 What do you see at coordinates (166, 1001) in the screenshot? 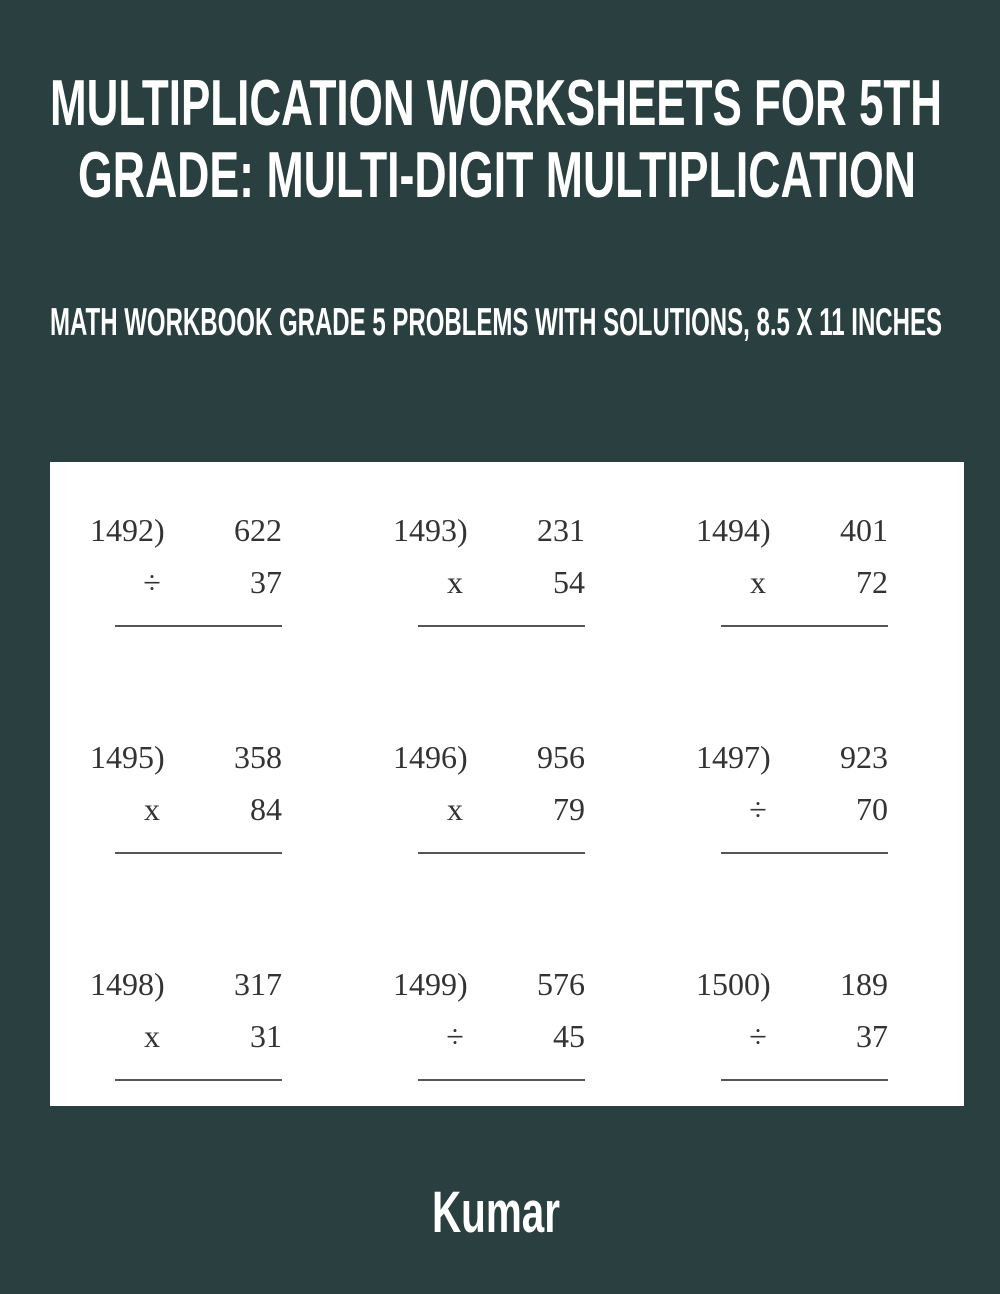
I see `problem: 1498) 317 x 31` at bounding box center [166, 1001].